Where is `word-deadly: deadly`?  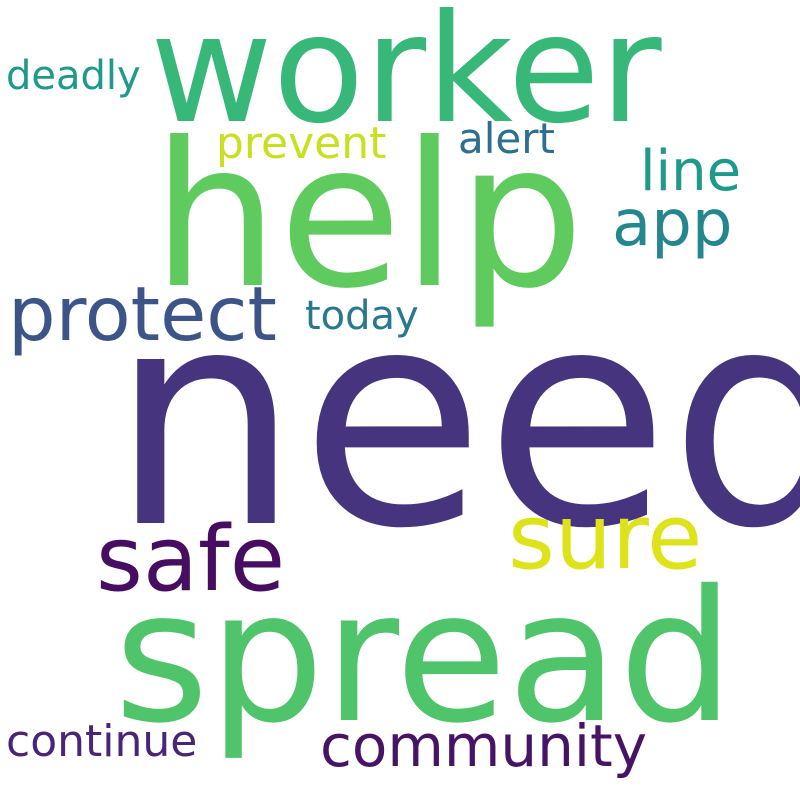
word-deadly: deadly is located at coordinates (73, 76).